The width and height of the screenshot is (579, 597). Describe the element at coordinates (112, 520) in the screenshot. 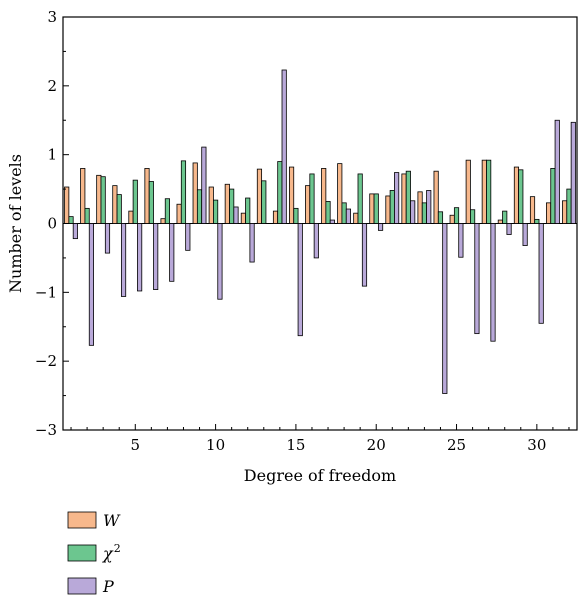

I see `legend-label-w: W` at that location.